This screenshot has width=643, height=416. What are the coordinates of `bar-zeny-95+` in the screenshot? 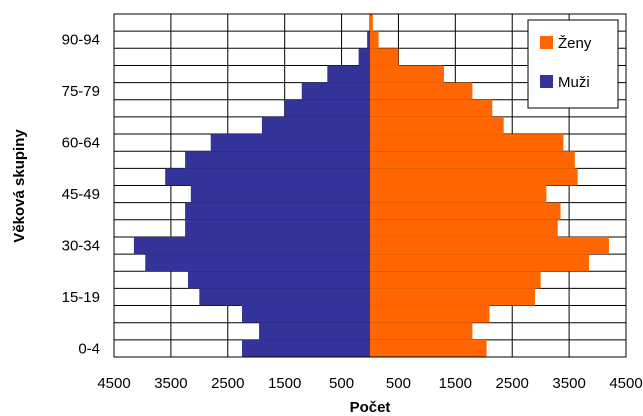 It's located at (371, 23).